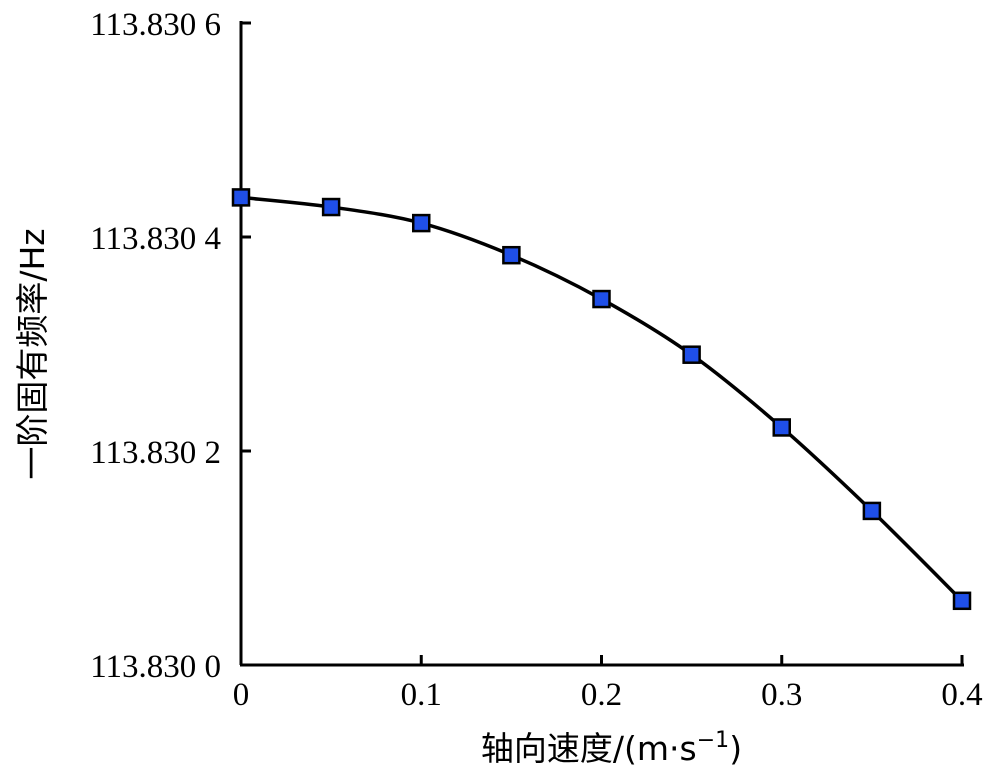  What do you see at coordinates (713, 740) in the screenshot?
I see `x-axis-title-superscript: −1` at bounding box center [713, 740].